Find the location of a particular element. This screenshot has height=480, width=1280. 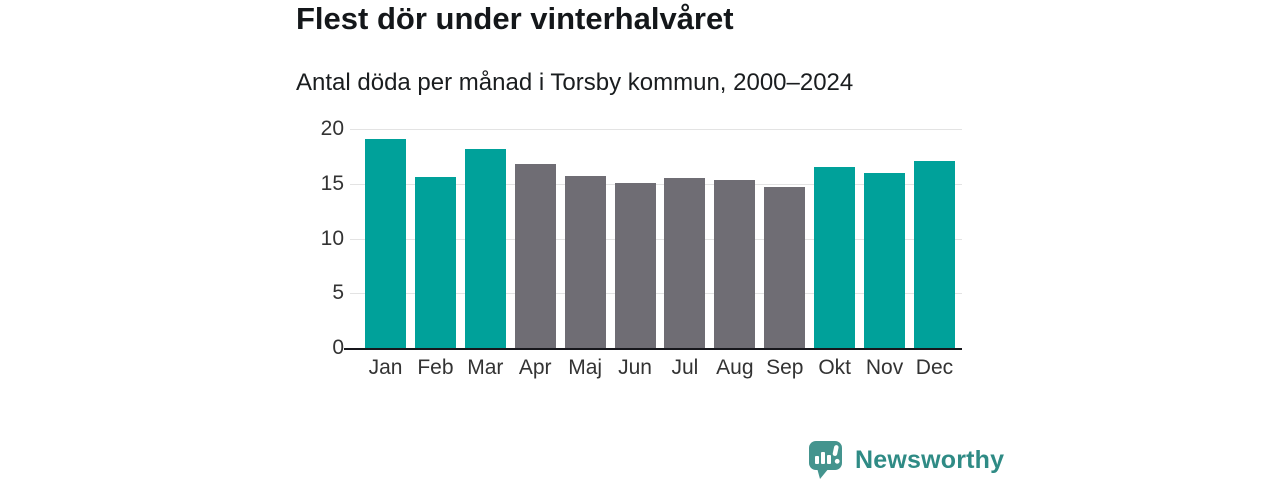

y-tick-label-10: 10 is located at coordinates (332, 238).